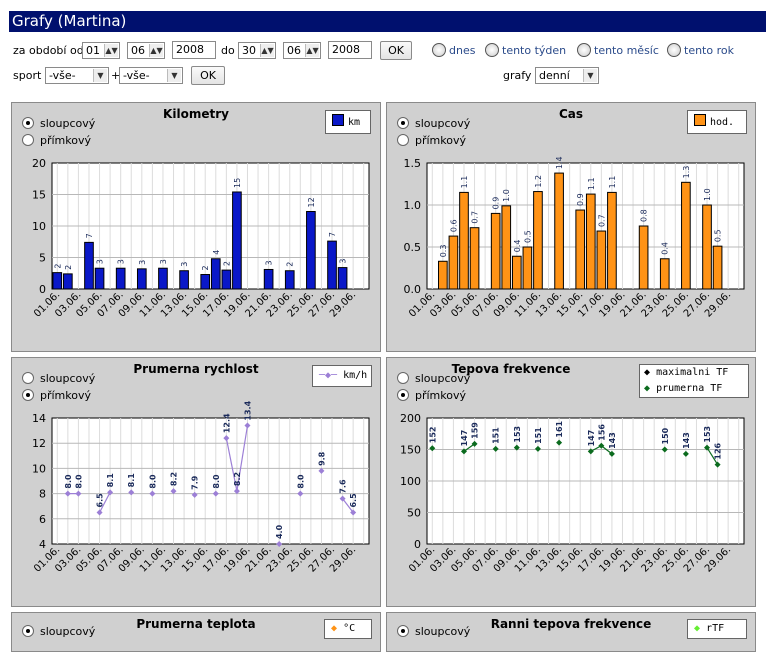 The image size is (776, 652). I want to click on legend-marker-icon: ◆, so click(697, 628).